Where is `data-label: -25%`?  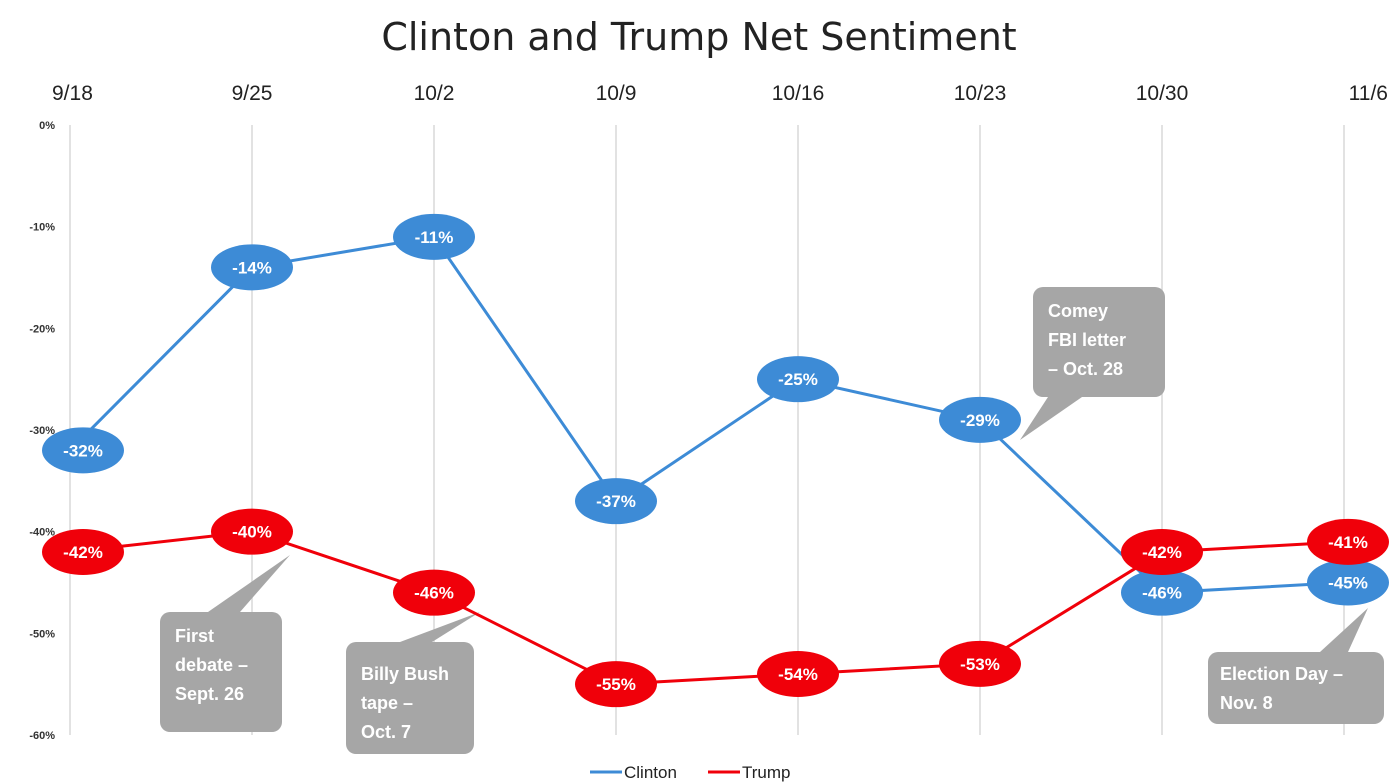
data-label: -25% is located at coordinates (798, 379).